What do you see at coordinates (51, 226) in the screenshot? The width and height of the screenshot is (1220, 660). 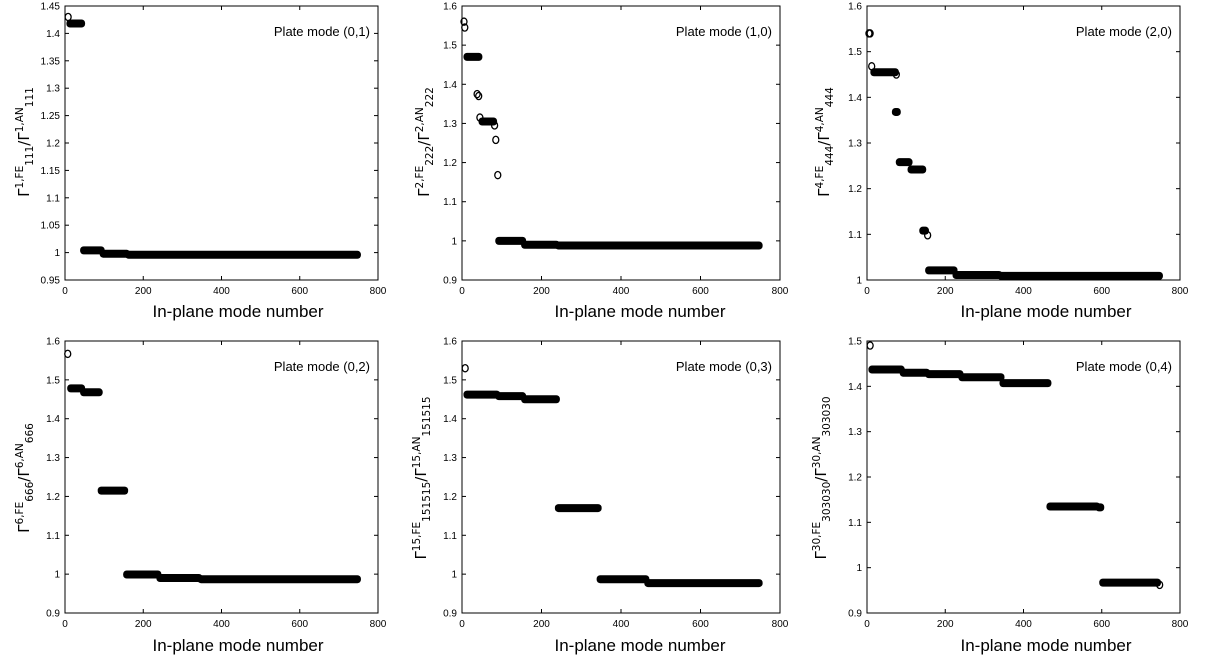 I see `y-tick-label: 1.05` at bounding box center [51, 226].